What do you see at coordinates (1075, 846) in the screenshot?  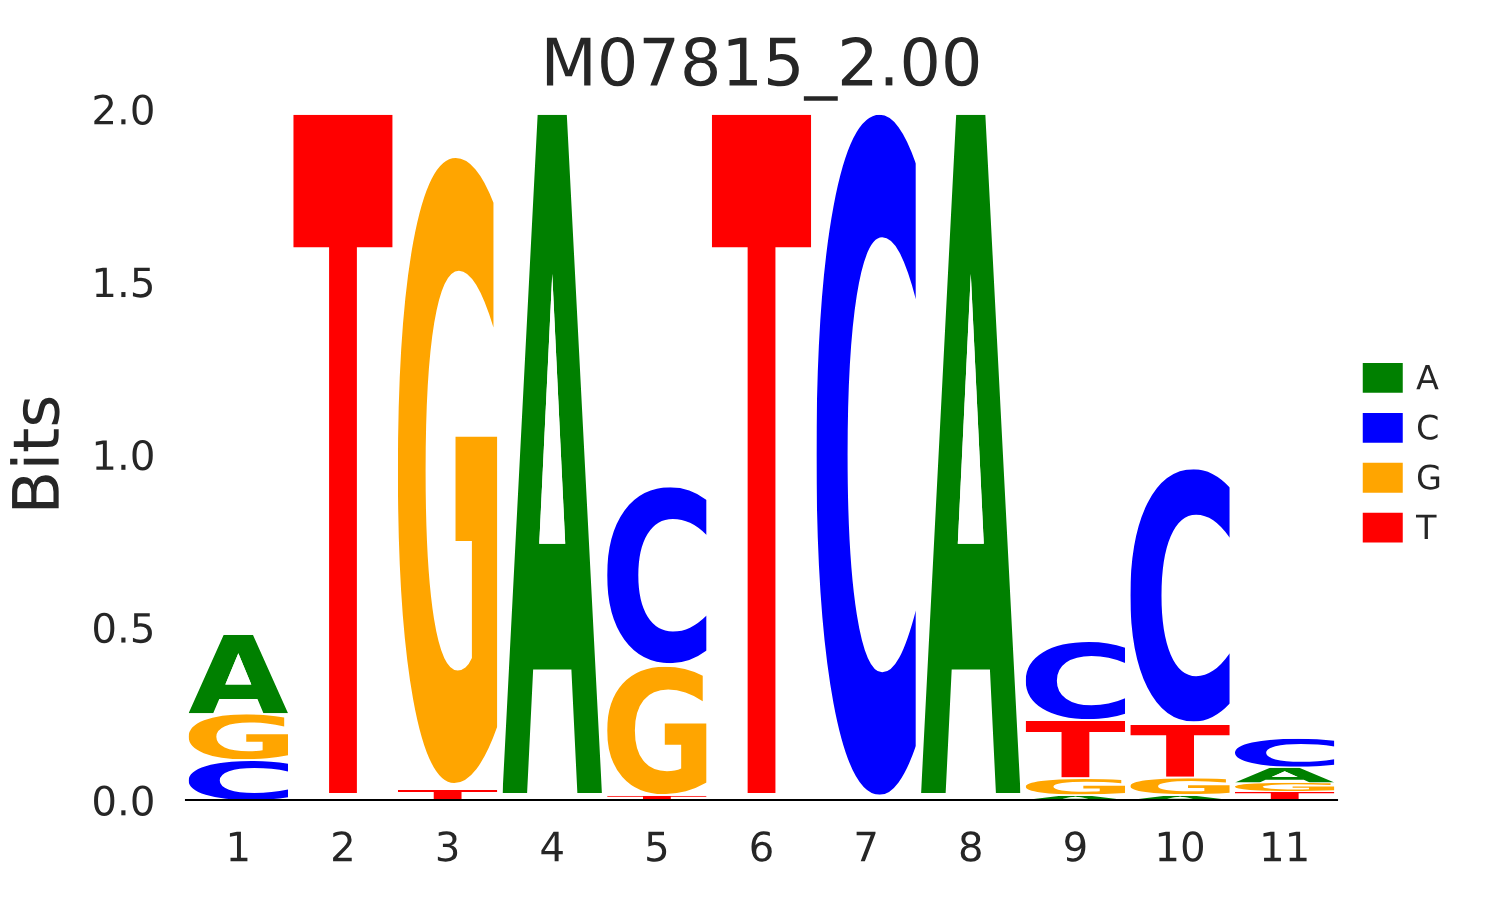 I see `x-tick-label: 9` at bounding box center [1075, 846].